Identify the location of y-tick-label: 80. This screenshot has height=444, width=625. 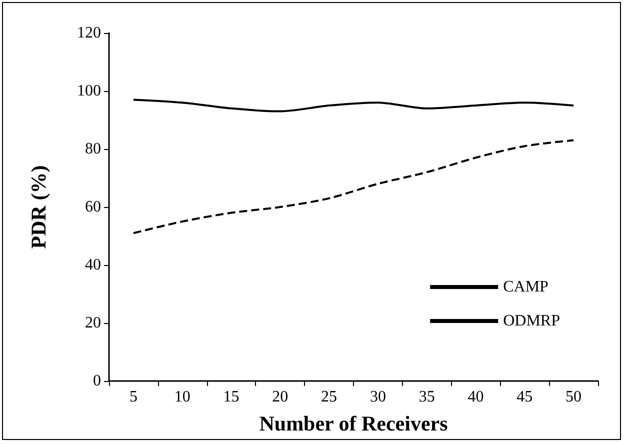
(93, 149).